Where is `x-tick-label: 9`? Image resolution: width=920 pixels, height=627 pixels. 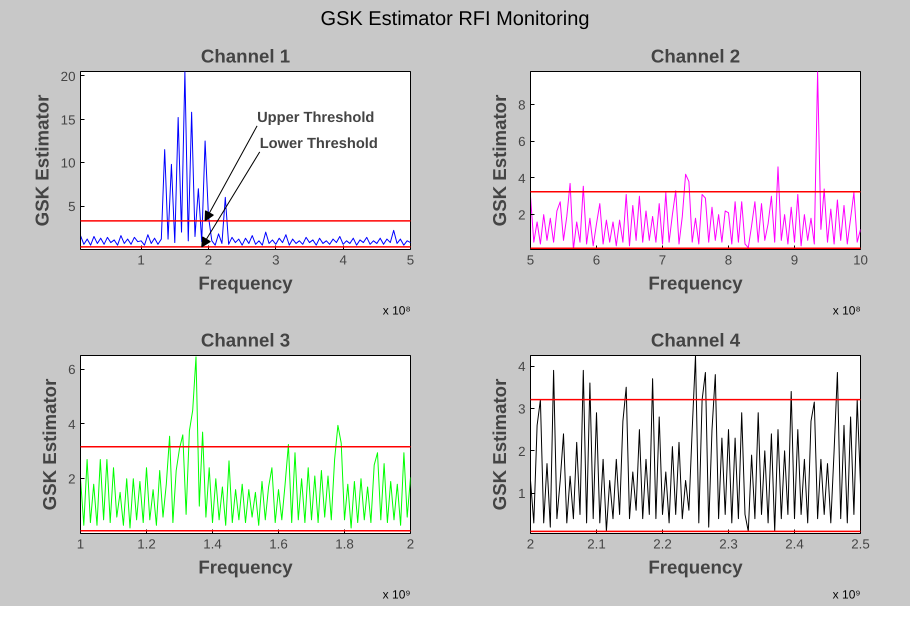
x-tick-label: 9 is located at coordinates (794, 260).